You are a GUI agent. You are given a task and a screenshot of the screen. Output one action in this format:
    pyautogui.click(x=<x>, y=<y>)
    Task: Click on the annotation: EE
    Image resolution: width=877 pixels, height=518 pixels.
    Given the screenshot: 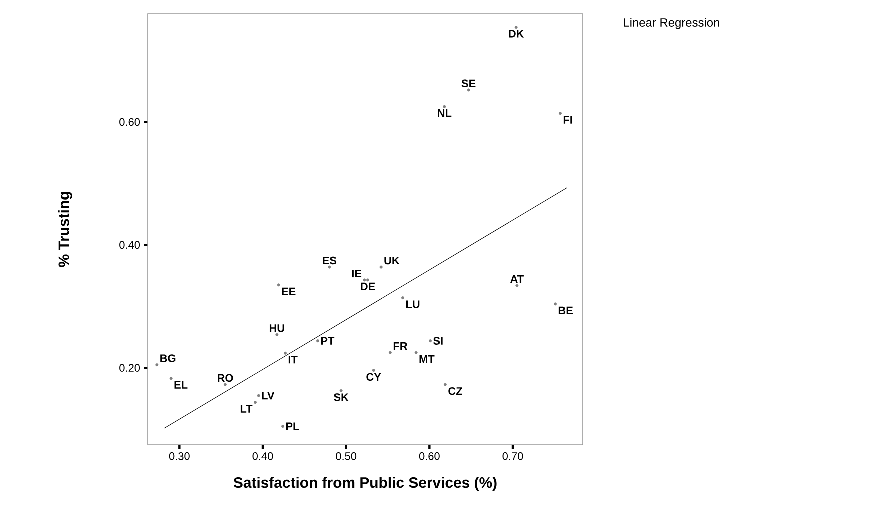 What is the action you would take?
    pyautogui.click(x=289, y=292)
    